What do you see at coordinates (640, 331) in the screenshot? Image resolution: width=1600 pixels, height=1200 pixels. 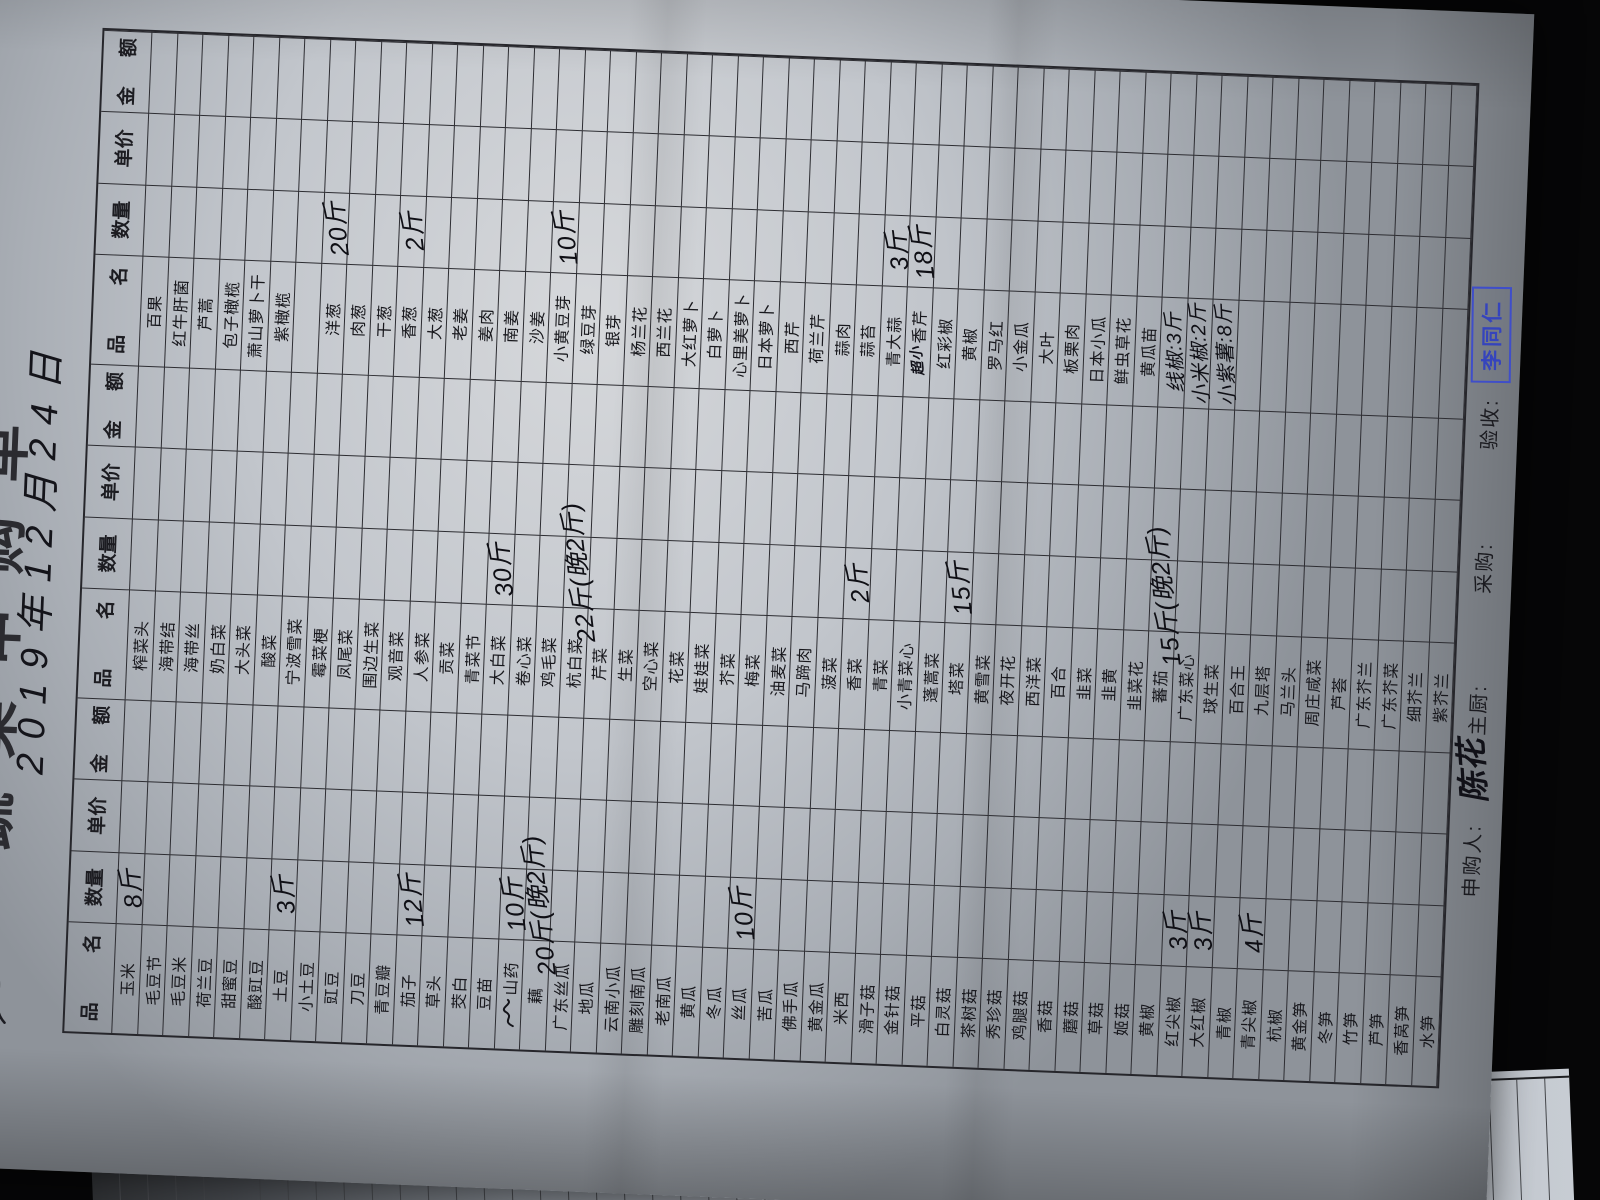 I see `printed-item: 杨兰花` at bounding box center [640, 331].